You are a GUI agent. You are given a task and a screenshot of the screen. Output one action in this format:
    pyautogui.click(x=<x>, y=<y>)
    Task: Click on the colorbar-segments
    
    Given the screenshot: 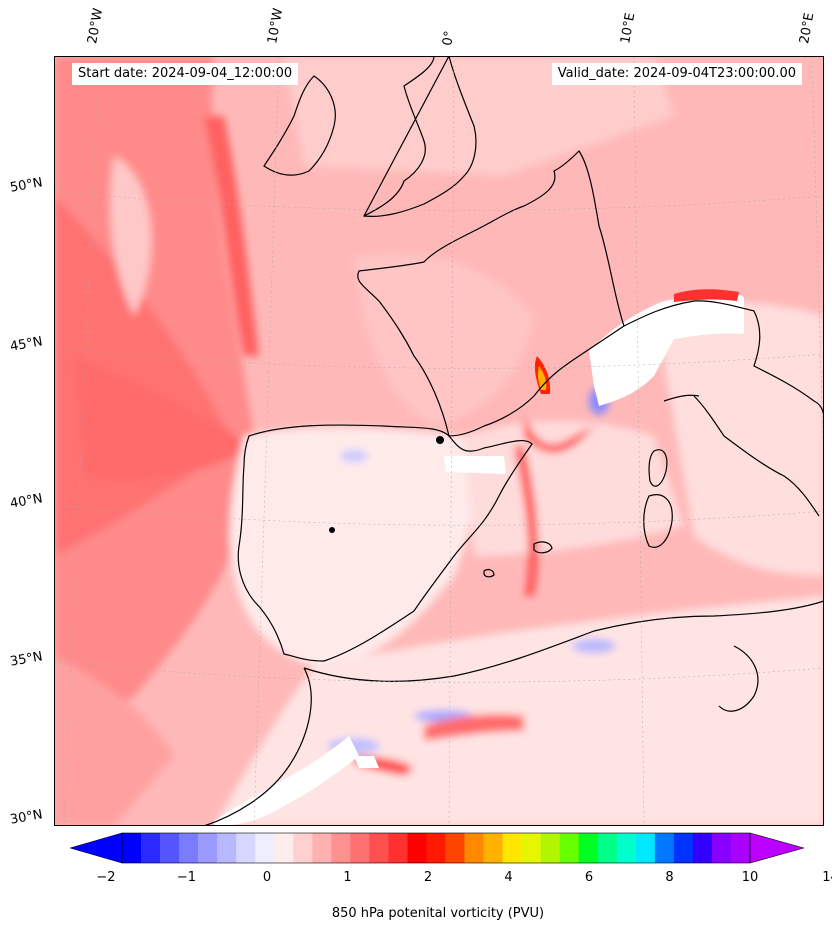 What is the action you would take?
    pyautogui.click(x=437, y=848)
    